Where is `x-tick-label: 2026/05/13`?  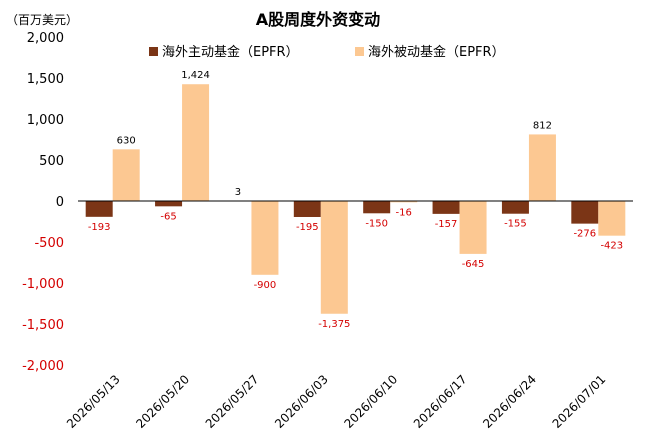
x-tick-label: 2026/05/13 is located at coordinates (93, 401).